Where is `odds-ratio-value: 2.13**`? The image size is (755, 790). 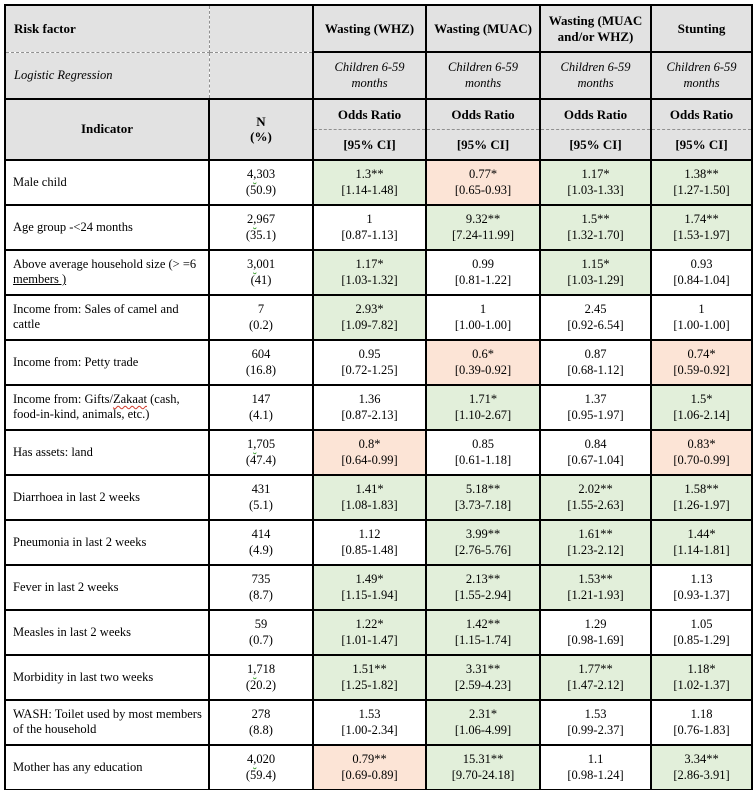
odds-ratio-value: 2.13** is located at coordinates (483, 579).